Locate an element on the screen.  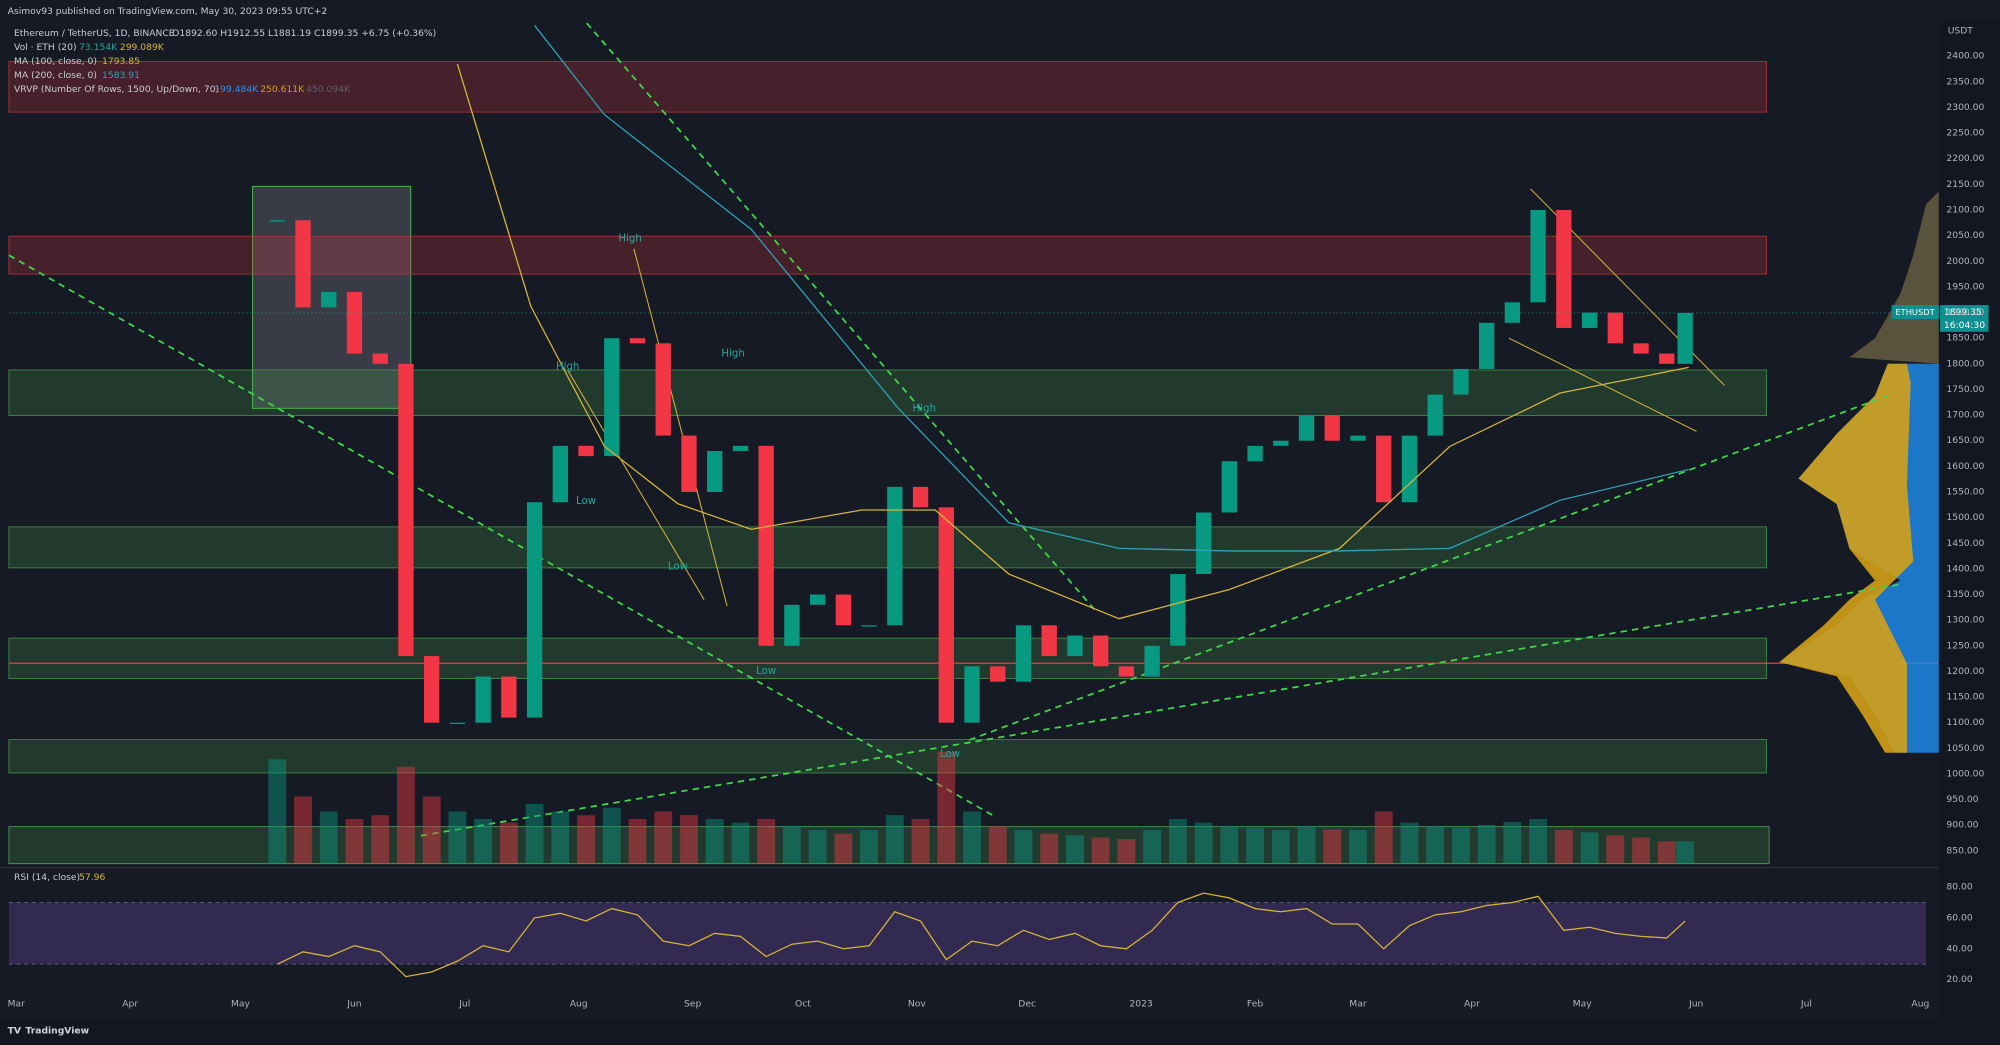
rsi-tick-label: 40.00 is located at coordinates (1959, 948).